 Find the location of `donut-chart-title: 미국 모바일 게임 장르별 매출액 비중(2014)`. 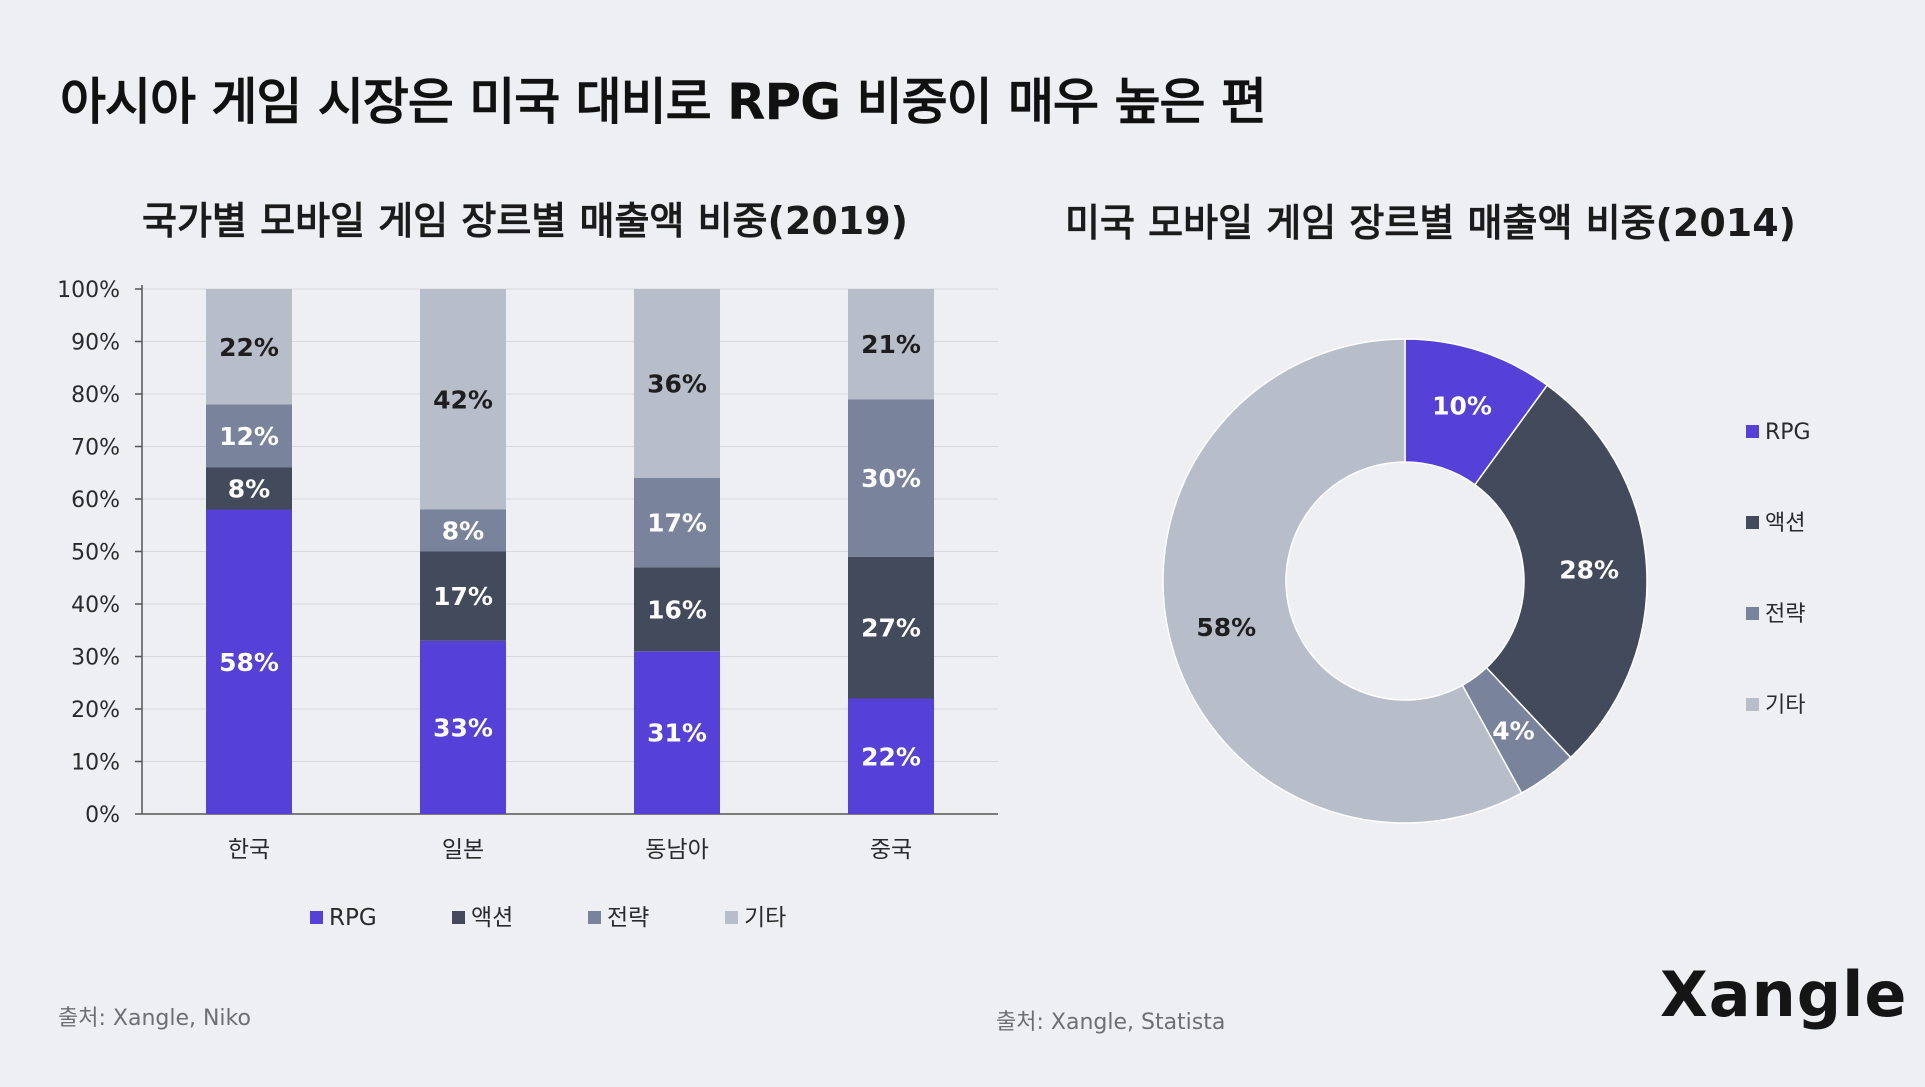

donut-chart-title: 미국 모바일 게임 장르별 매출액 비중(2014) is located at coordinates (1431, 223).